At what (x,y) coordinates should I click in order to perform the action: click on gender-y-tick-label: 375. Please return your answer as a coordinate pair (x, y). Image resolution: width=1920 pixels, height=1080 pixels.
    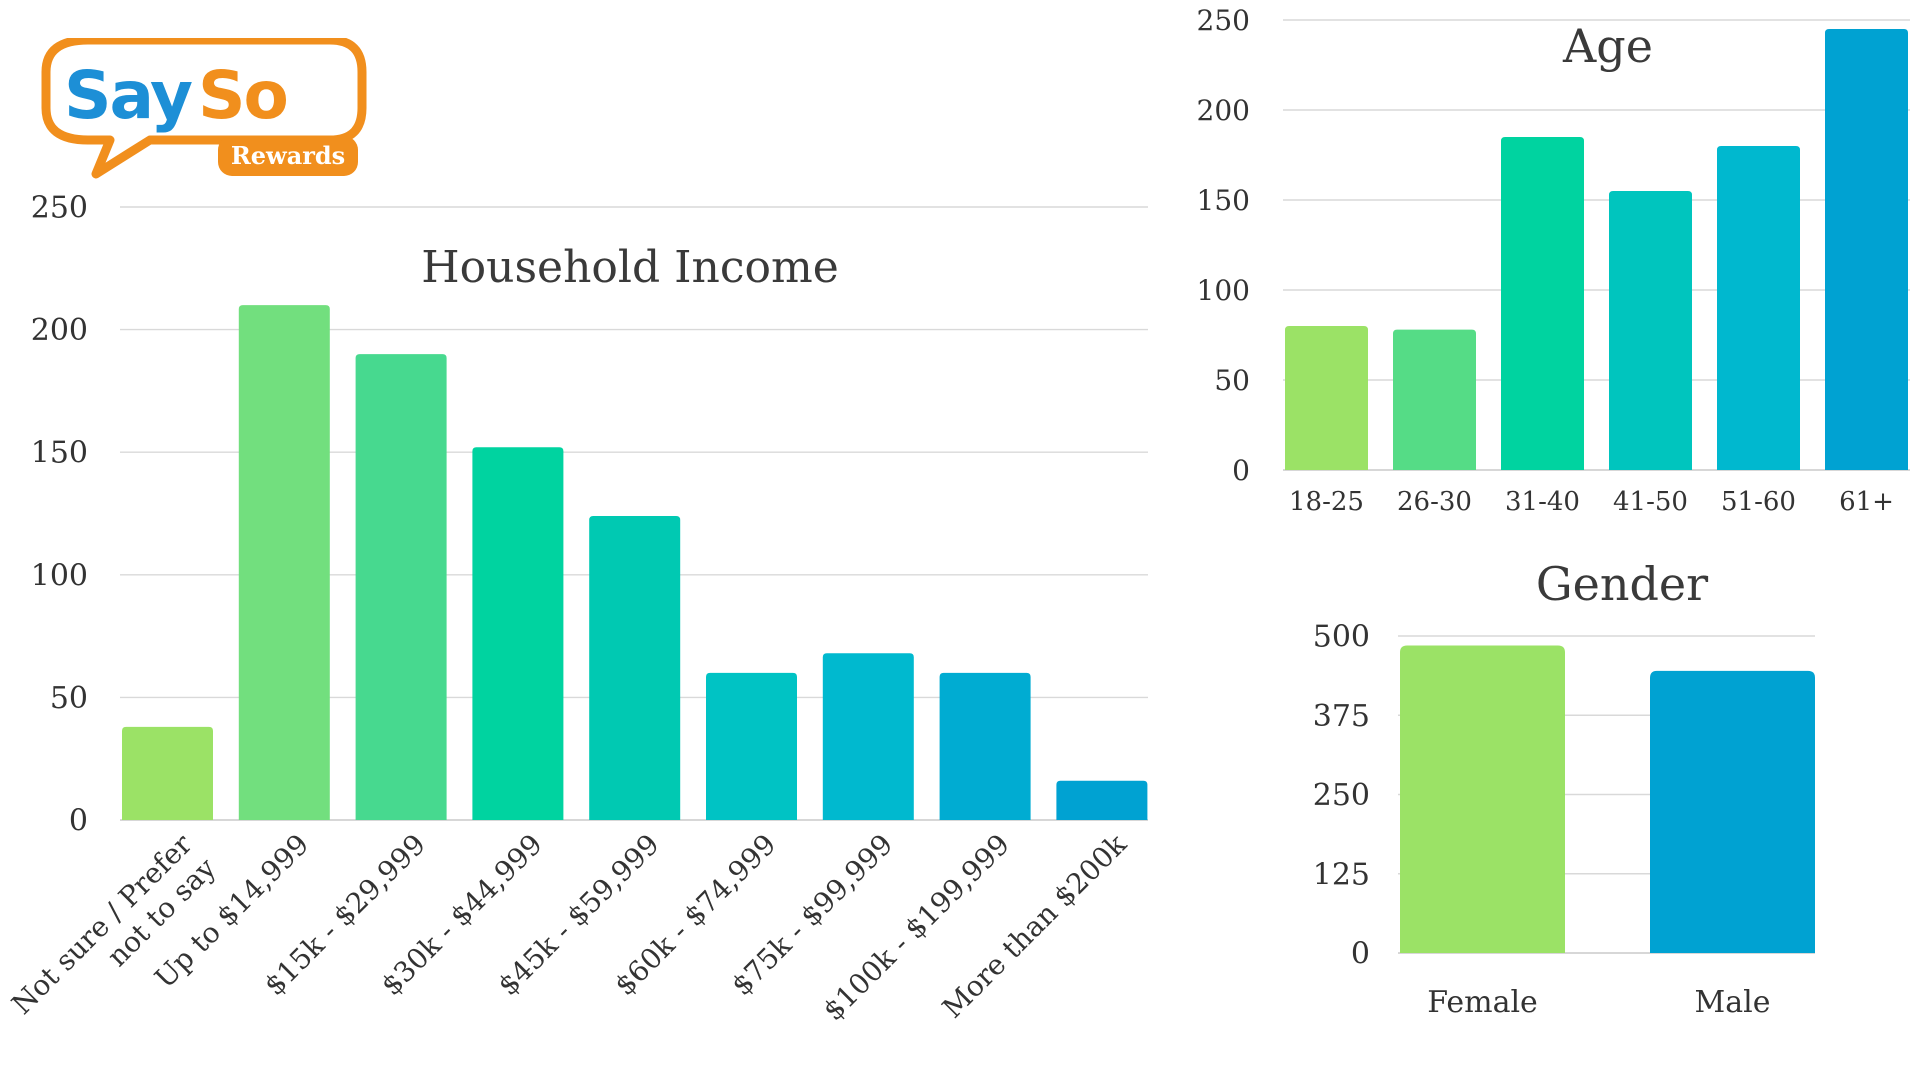
    Looking at the image, I should click on (1341, 716).